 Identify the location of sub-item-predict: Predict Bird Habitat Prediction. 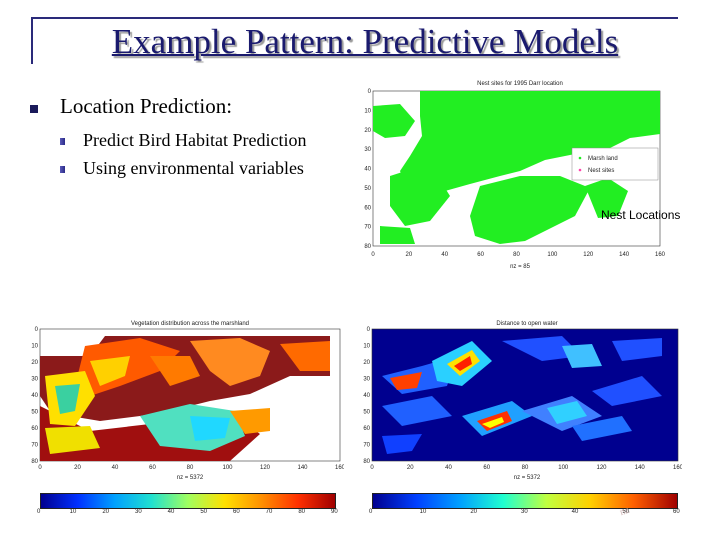
(195, 140).